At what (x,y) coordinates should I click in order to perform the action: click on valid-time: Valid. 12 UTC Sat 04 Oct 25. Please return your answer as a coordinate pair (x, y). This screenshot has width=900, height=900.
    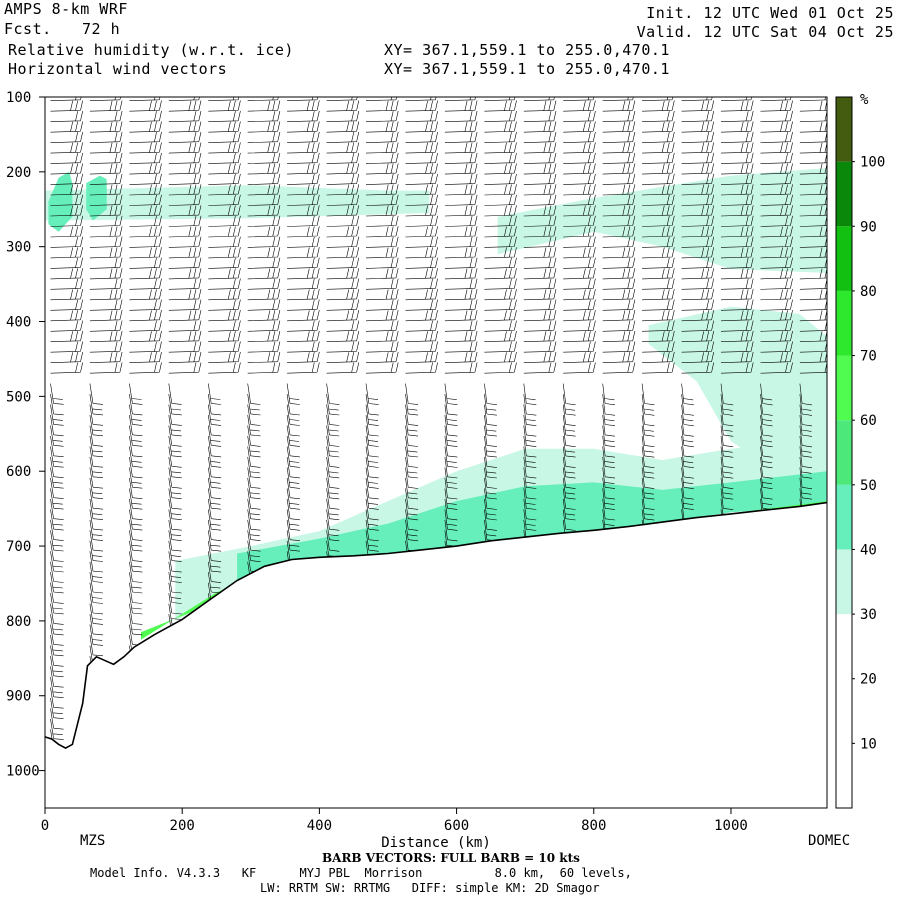
    Looking at the image, I should click on (765, 32).